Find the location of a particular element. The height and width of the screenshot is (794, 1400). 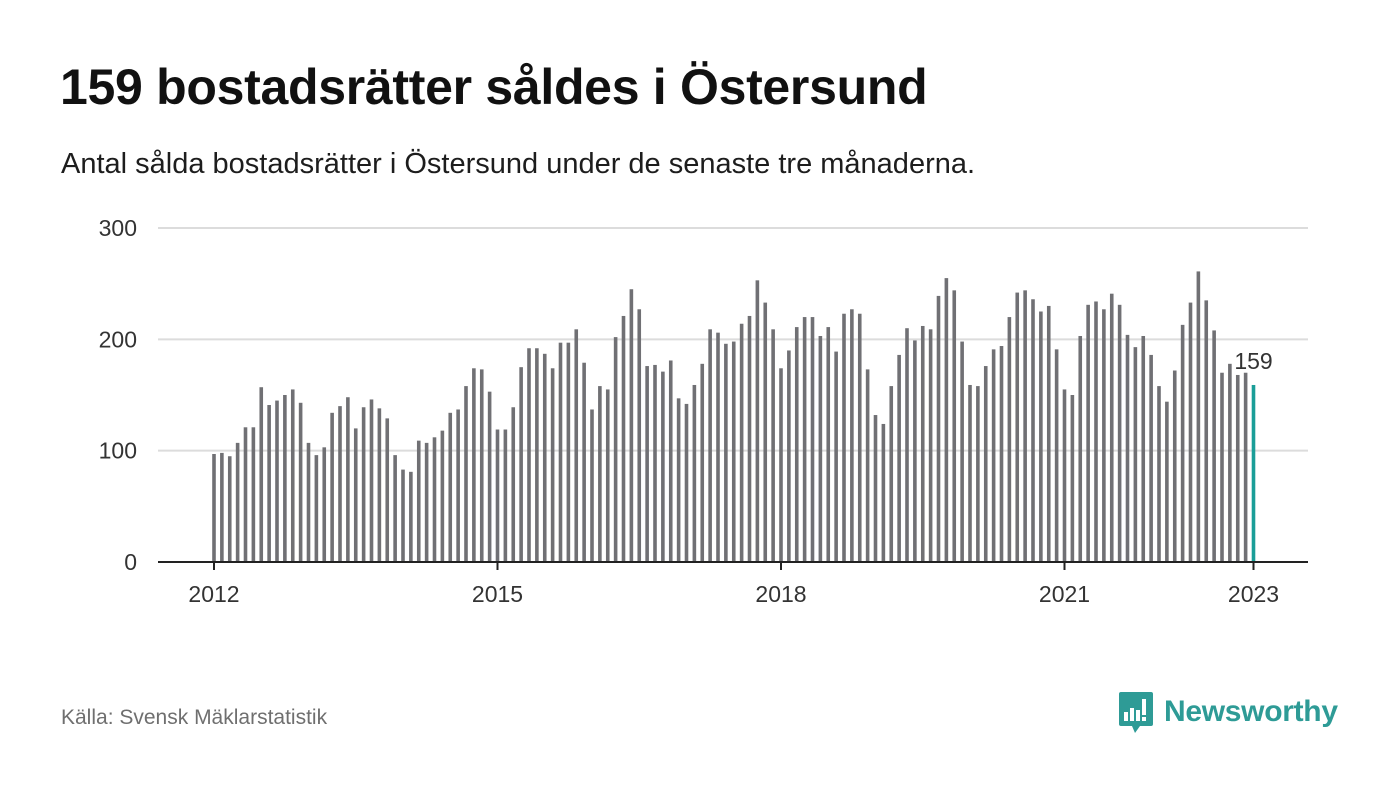

bar-highlighted is located at coordinates (1253, 473).